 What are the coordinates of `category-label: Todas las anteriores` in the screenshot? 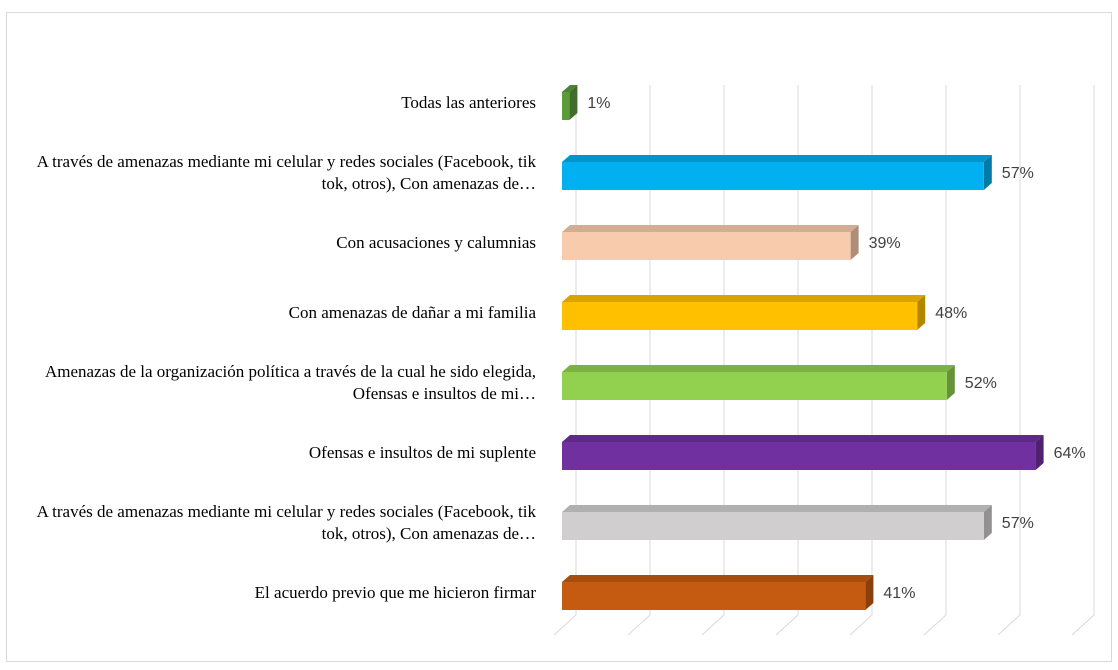 It's located at (468, 102).